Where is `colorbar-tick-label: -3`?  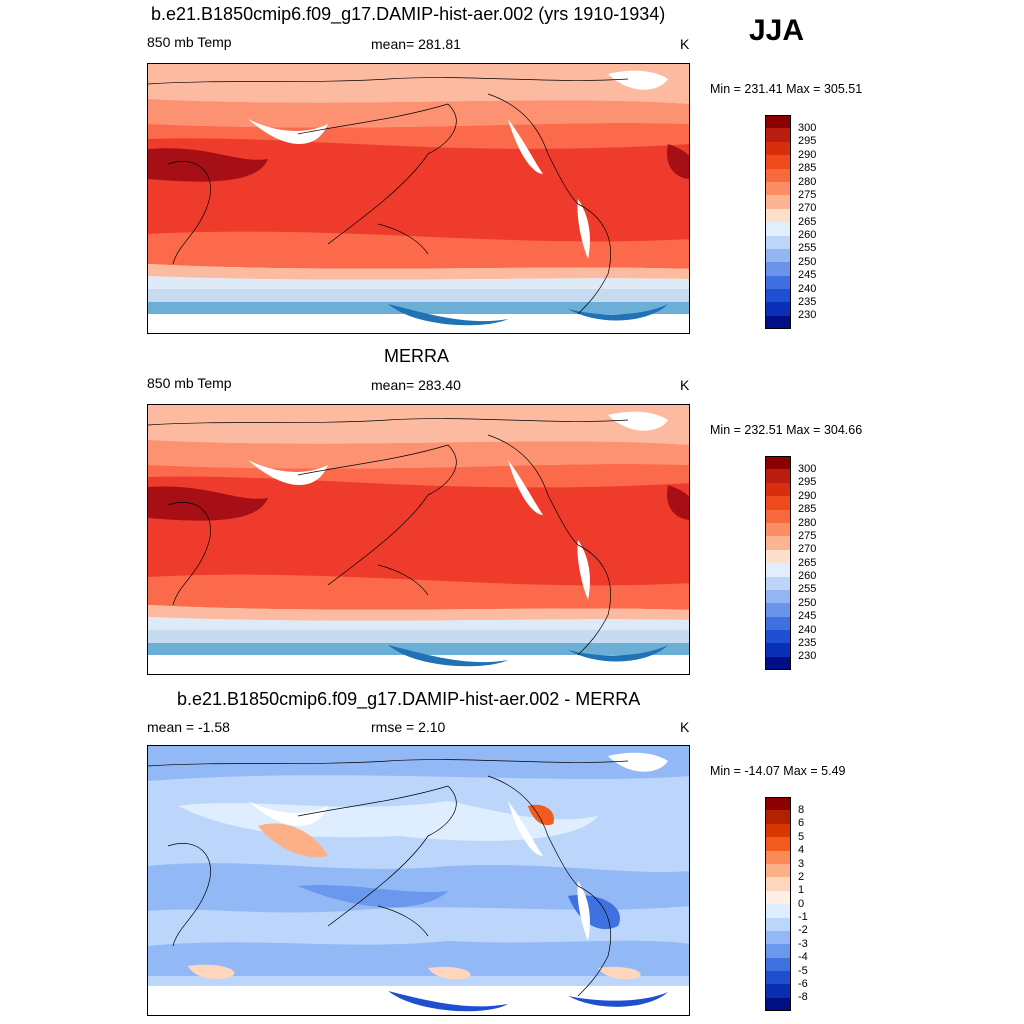
colorbar-tick-label: -3 is located at coordinates (803, 944).